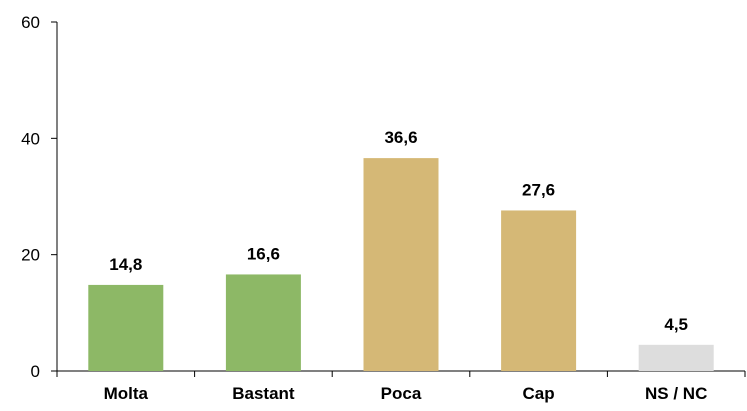 The height and width of the screenshot is (411, 747). What do you see at coordinates (39, 197) in the screenshot?
I see `y-axis: 0 20 40 60` at bounding box center [39, 197].